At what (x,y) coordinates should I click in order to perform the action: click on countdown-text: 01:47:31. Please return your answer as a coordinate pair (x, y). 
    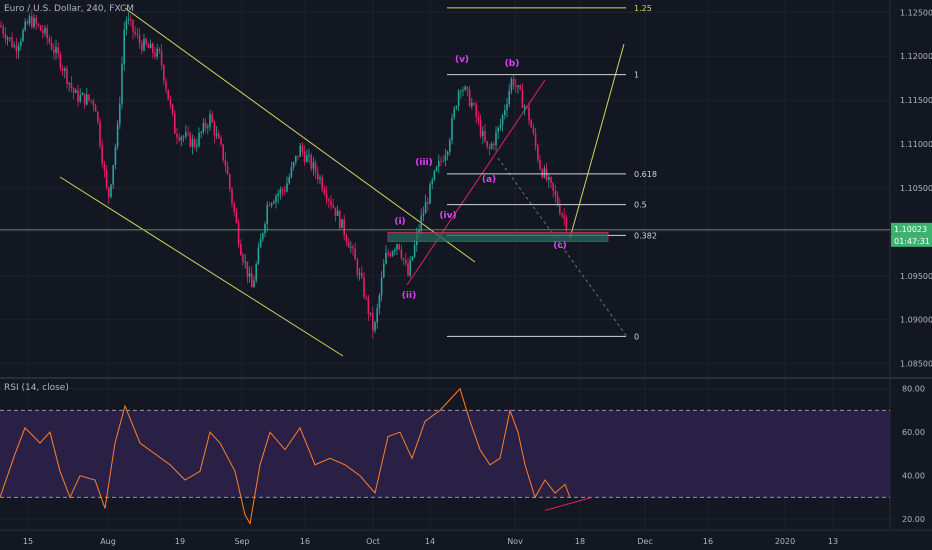
    Looking at the image, I should click on (912, 241).